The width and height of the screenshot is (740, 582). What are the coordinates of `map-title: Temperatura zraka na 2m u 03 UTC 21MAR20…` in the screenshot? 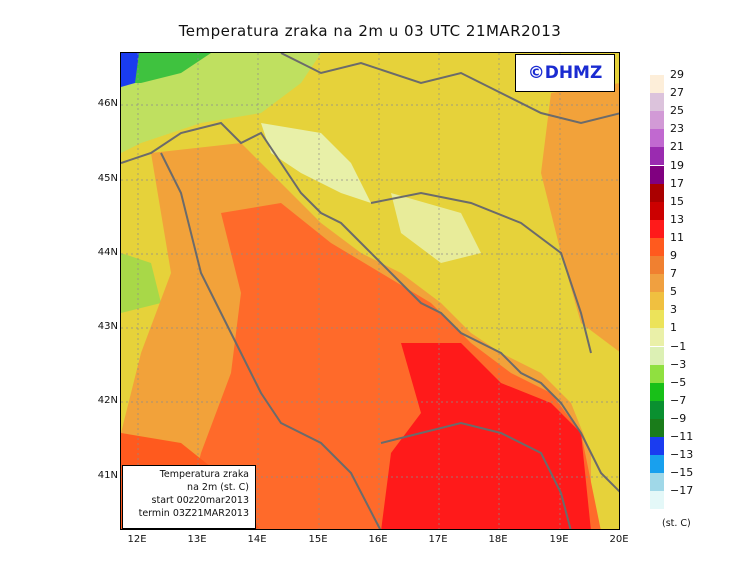 It's located at (370, 31).